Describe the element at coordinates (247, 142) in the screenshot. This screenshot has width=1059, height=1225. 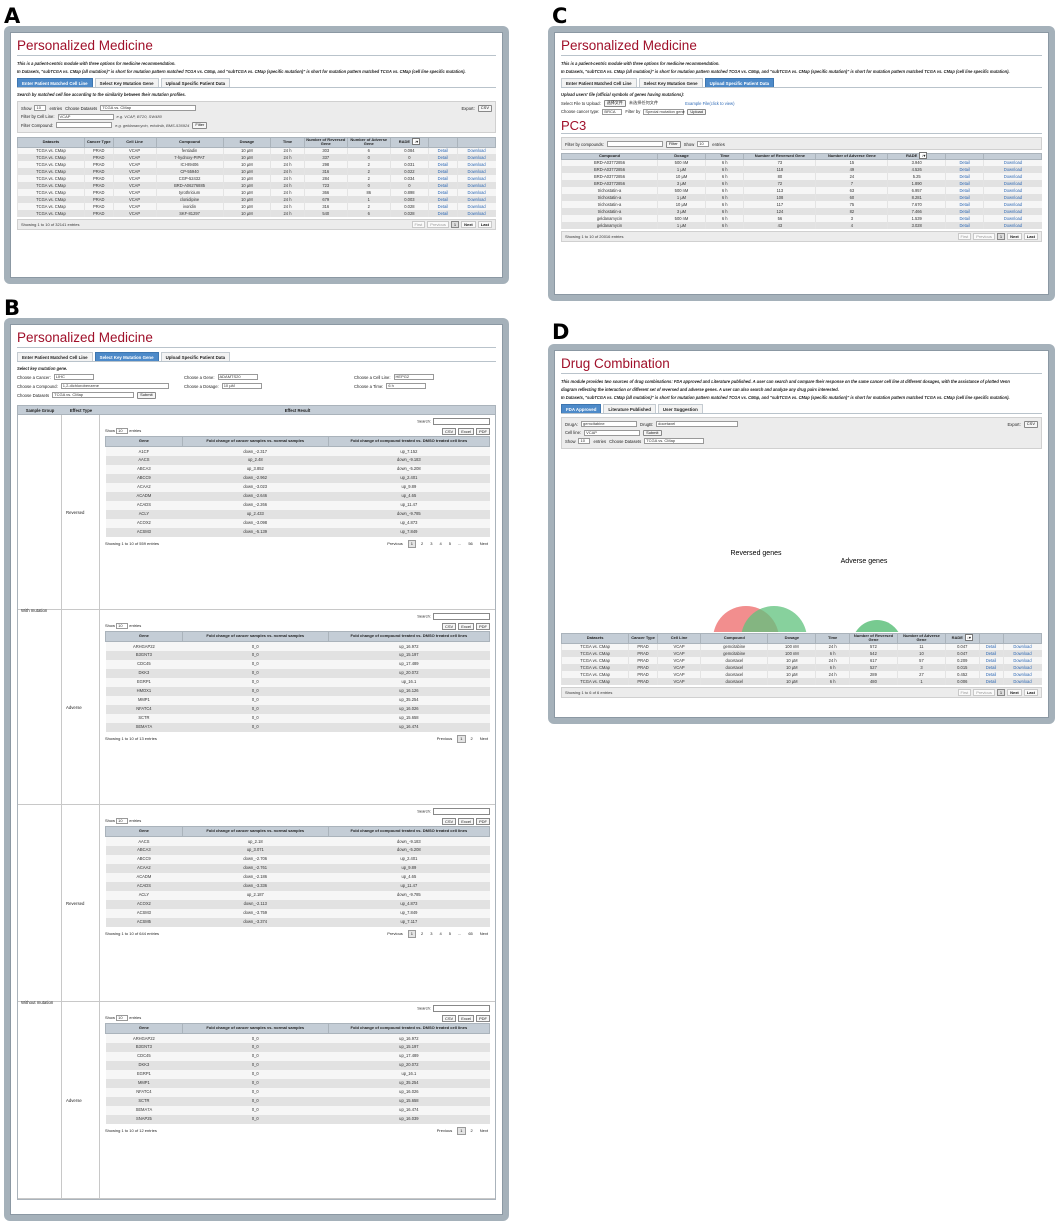
I see `column-header: Dosage` at that location.